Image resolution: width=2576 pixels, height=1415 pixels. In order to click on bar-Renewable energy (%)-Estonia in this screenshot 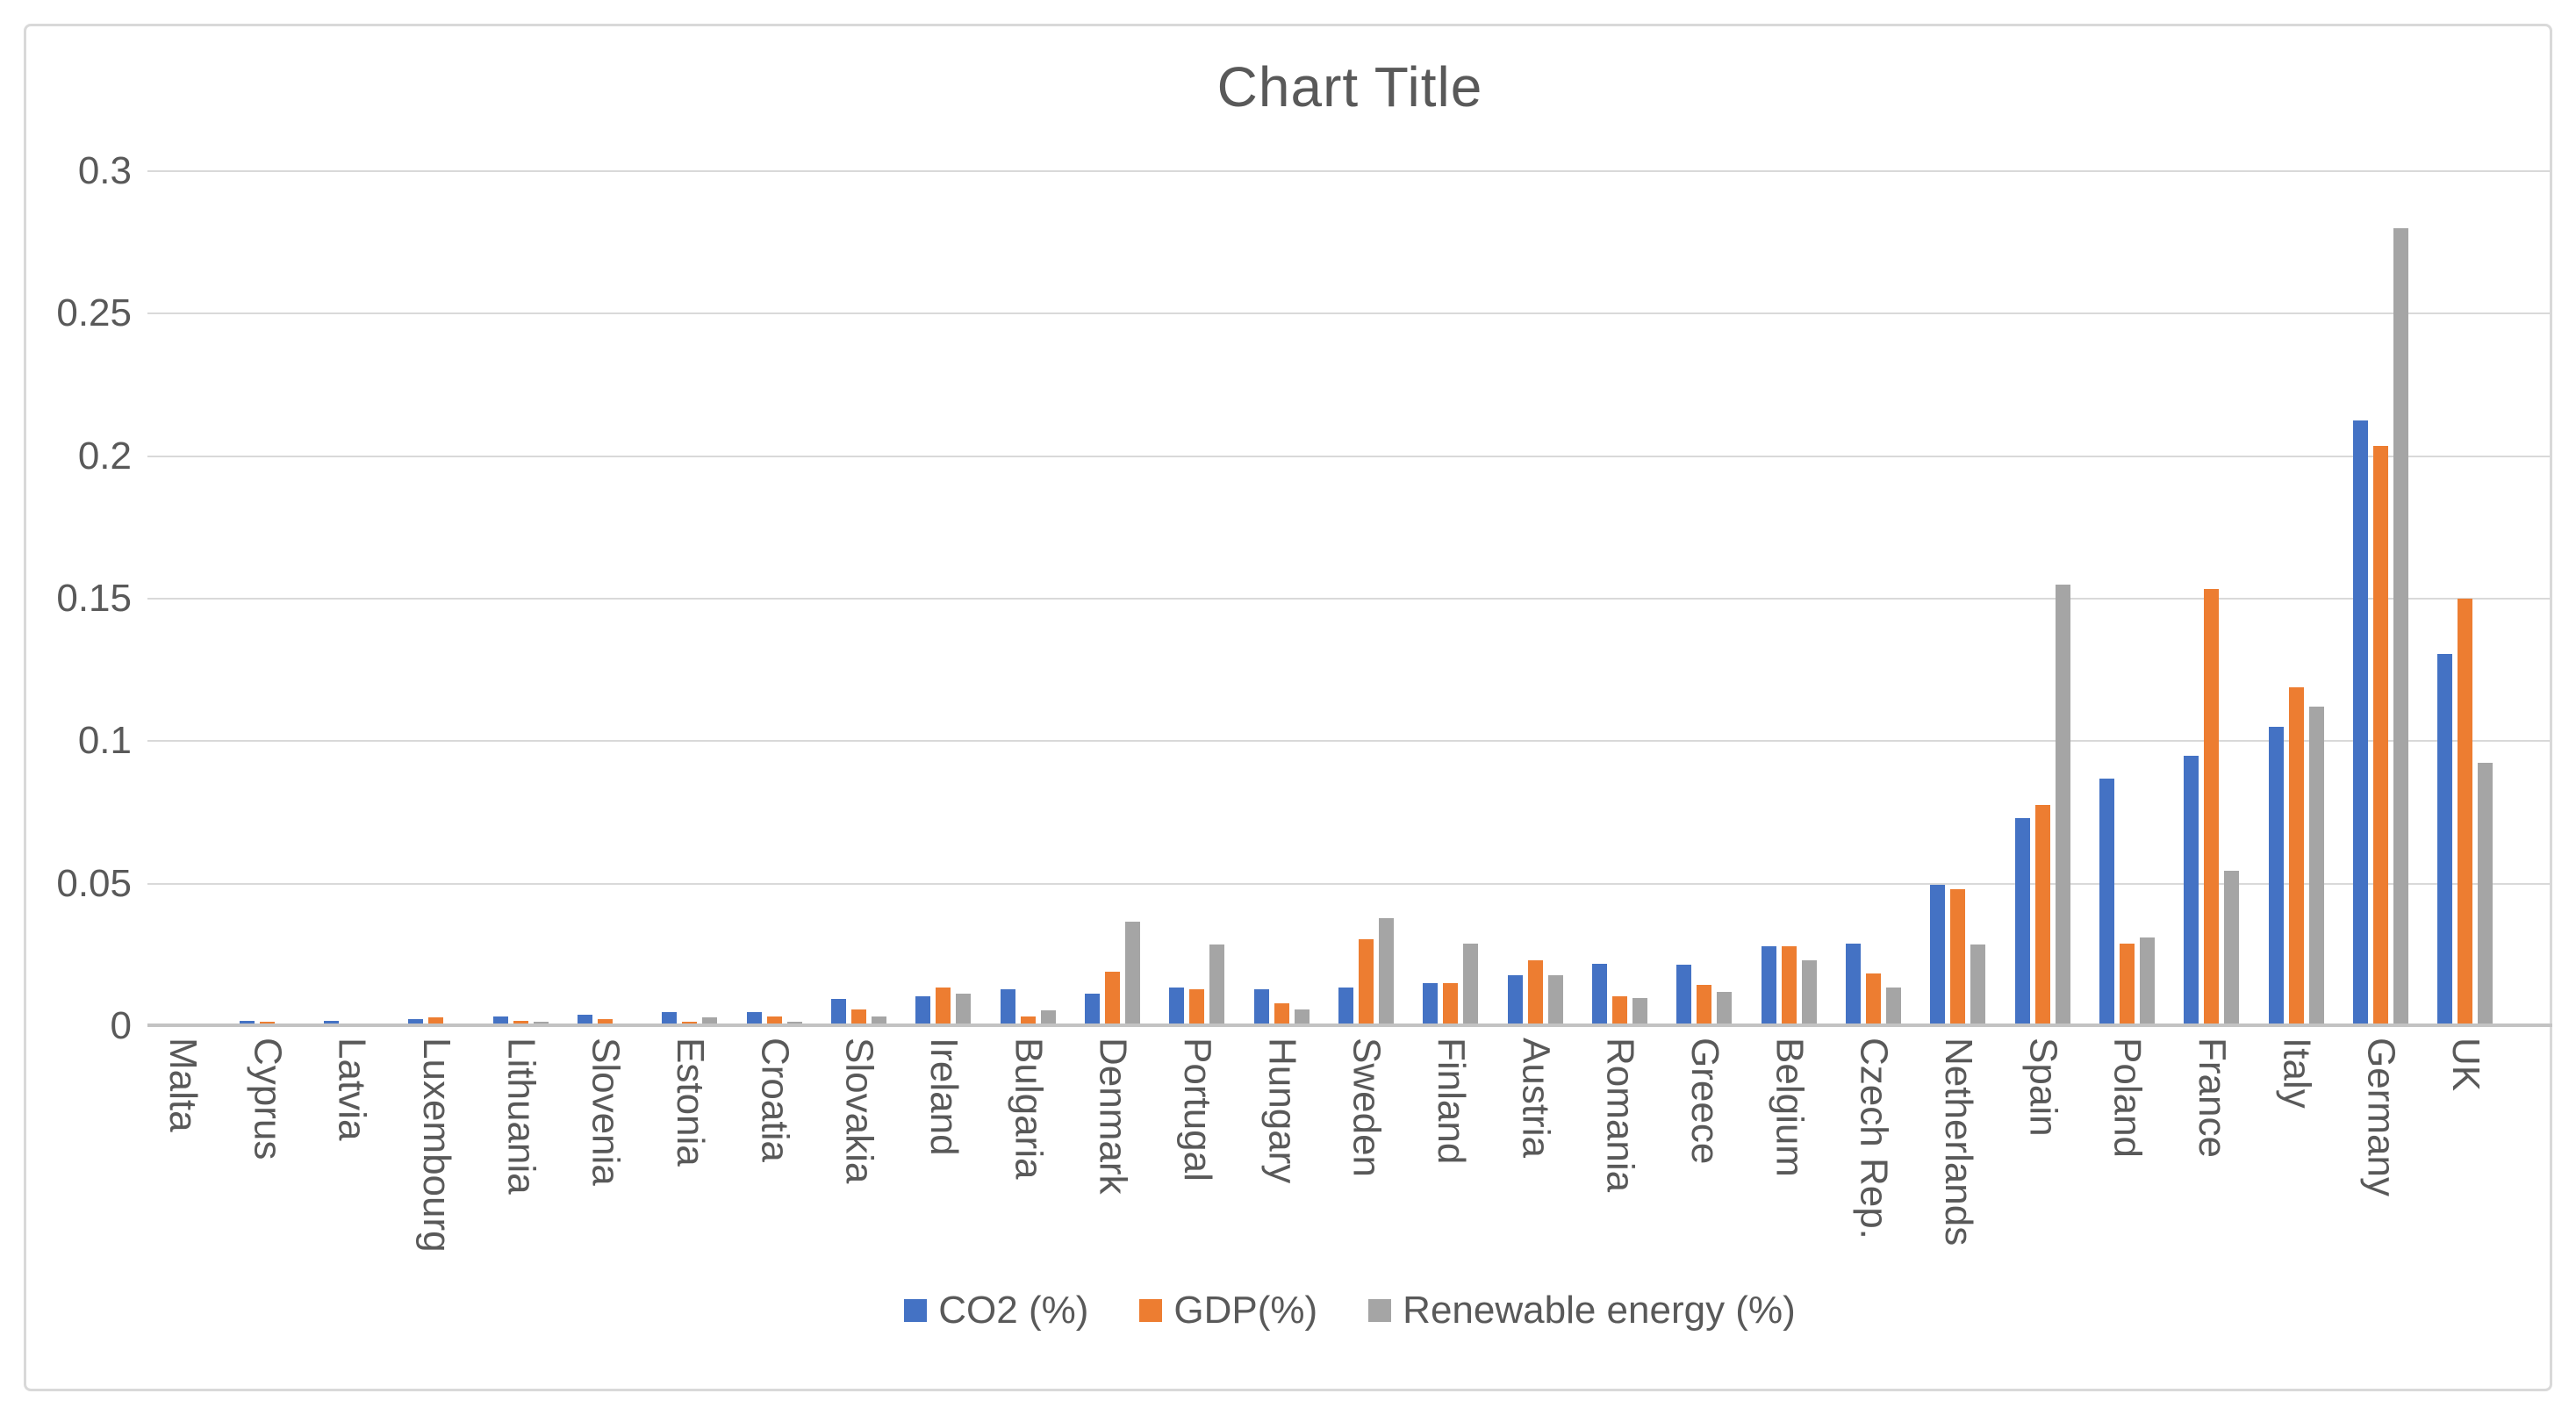, I will do `click(710, 1022)`.